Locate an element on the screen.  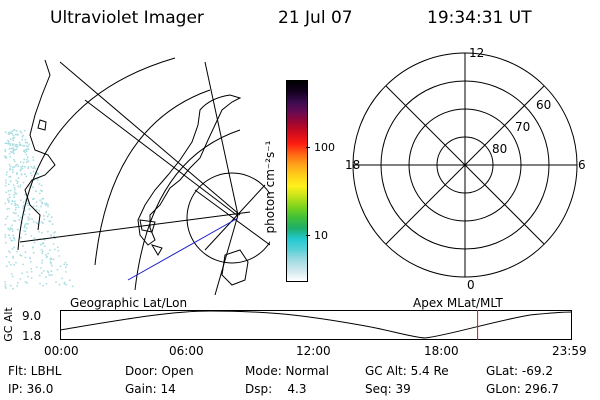
pole-cross-b is located at coordinates (235, 217).